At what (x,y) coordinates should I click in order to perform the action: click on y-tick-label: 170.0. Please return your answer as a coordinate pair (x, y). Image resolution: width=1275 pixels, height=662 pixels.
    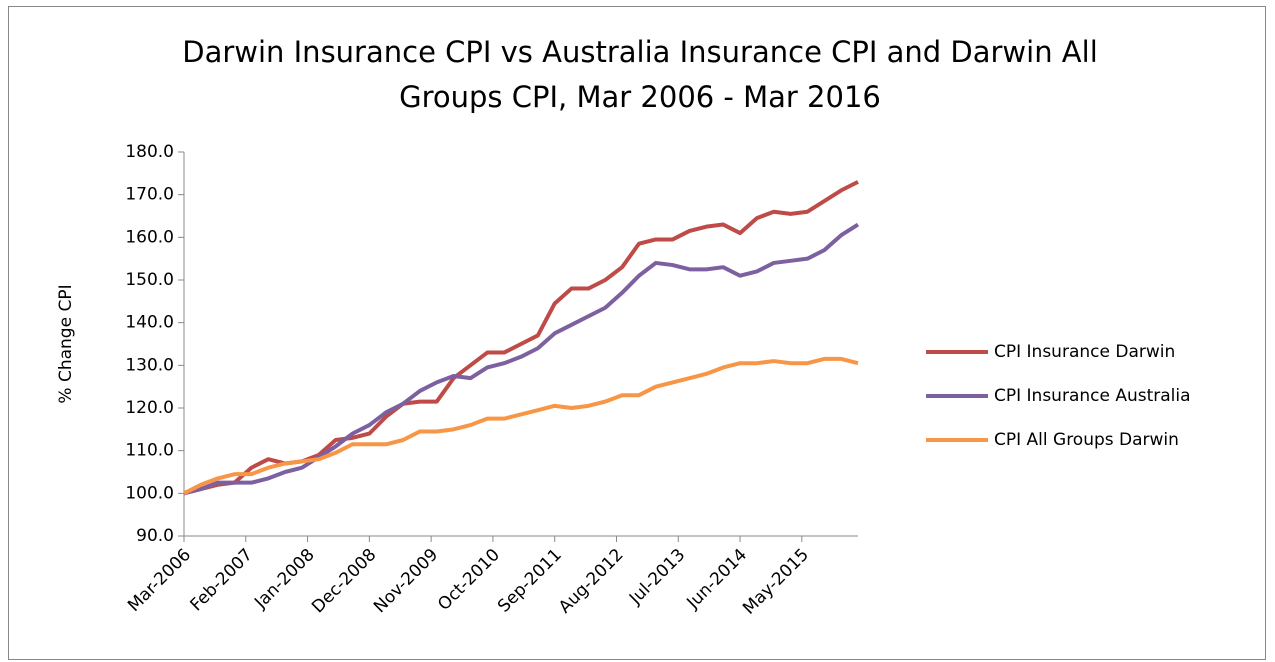
    Looking at the image, I should click on (149, 195).